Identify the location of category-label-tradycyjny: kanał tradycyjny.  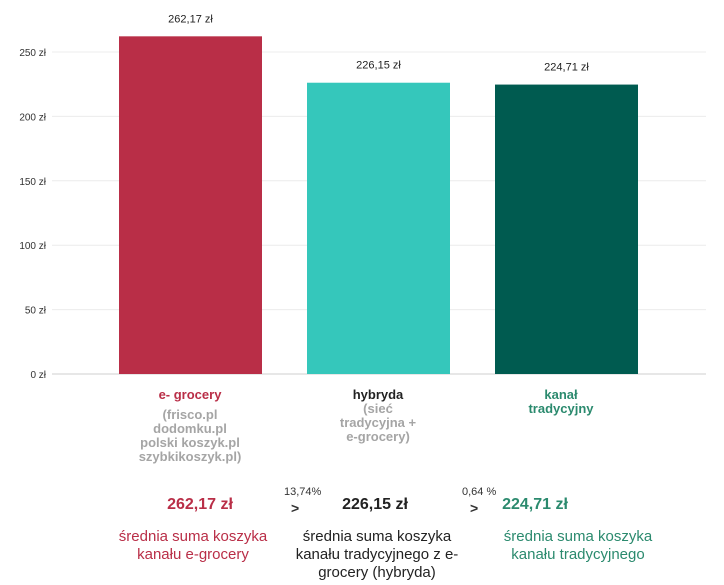
(561, 401).